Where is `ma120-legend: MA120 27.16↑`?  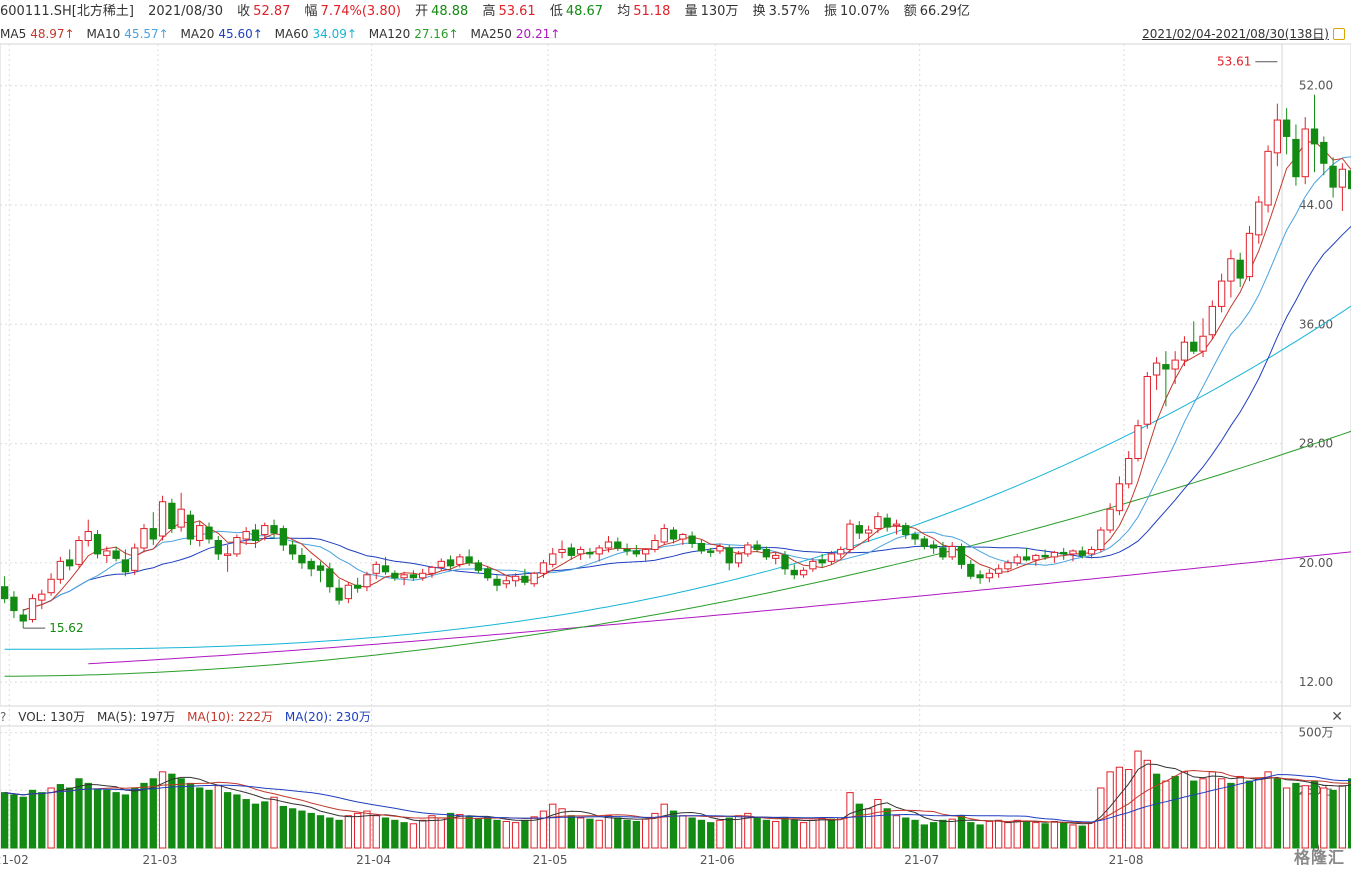
ma120-legend: MA120 27.16↑ is located at coordinates (413, 34).